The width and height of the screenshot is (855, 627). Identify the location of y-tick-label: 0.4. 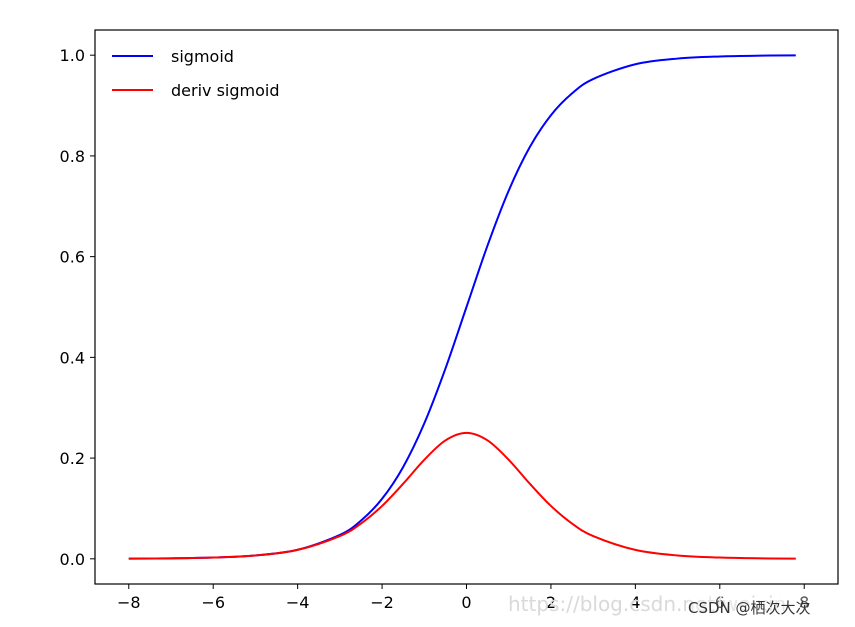
(72, 357).